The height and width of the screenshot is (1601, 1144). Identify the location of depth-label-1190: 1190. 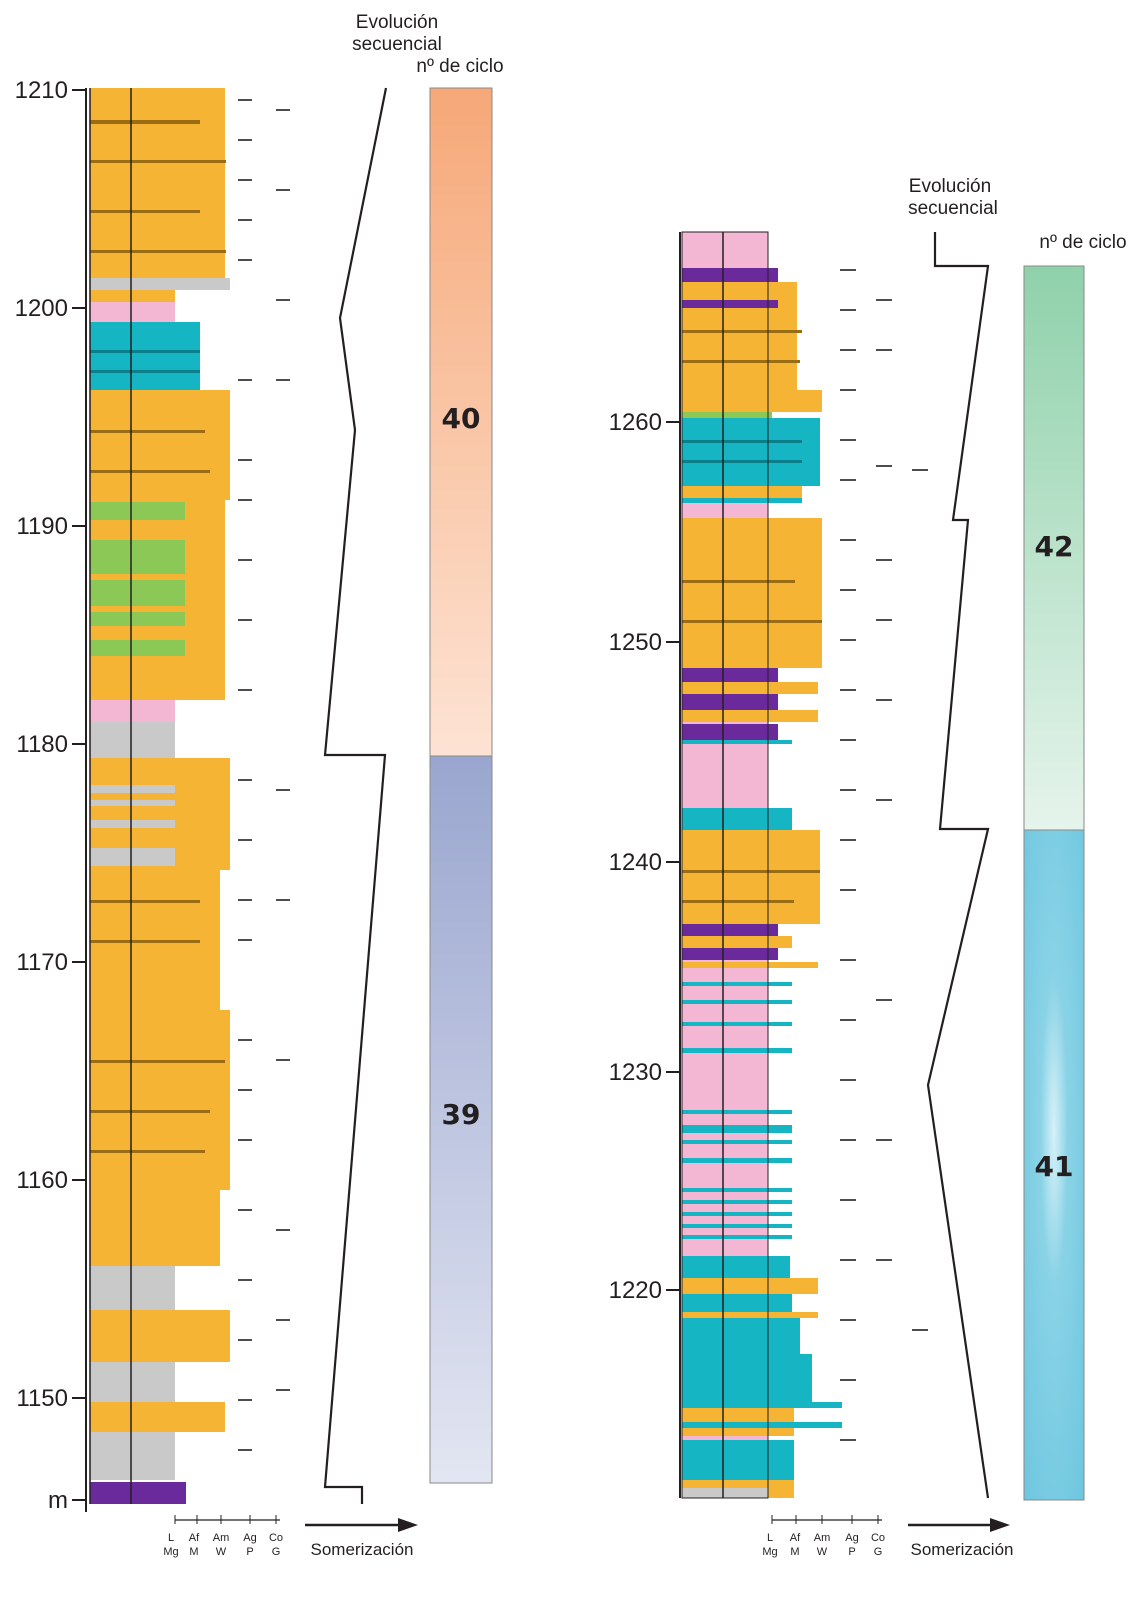
(42, 526).